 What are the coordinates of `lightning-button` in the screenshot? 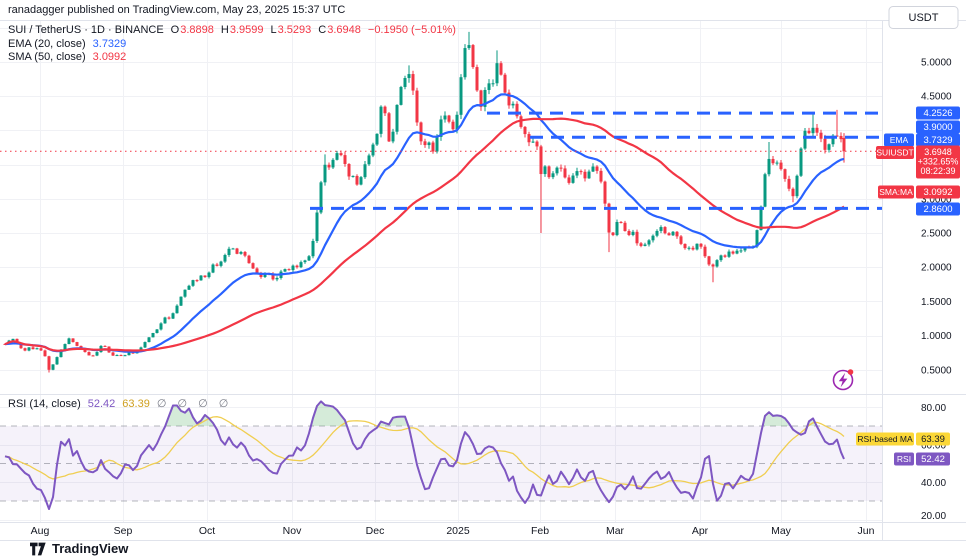 It's located at (843, 380).